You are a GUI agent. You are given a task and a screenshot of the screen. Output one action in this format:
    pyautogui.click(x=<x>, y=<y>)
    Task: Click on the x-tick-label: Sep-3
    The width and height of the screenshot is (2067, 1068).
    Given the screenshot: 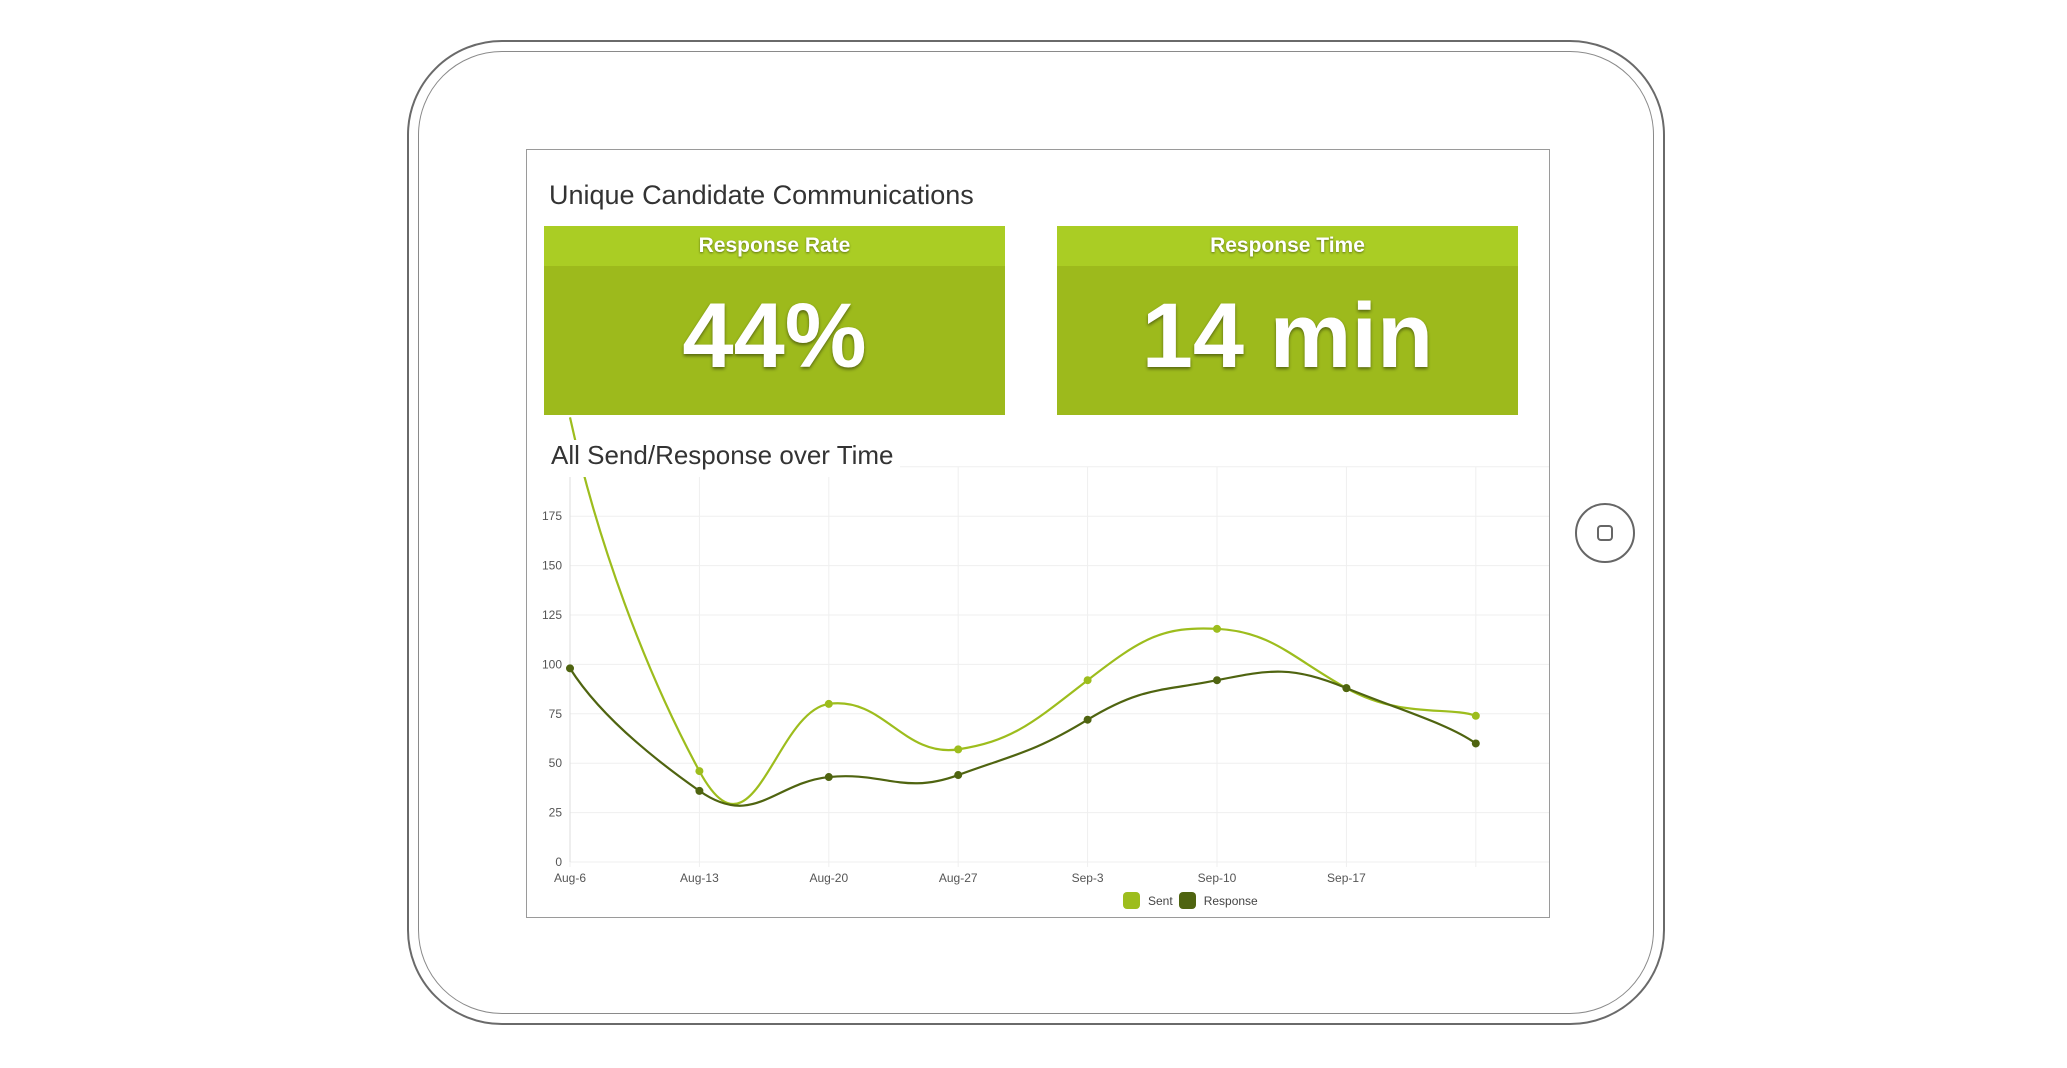 What is the action you would take?
    pyautogui.click(x=1088, y=878)
    